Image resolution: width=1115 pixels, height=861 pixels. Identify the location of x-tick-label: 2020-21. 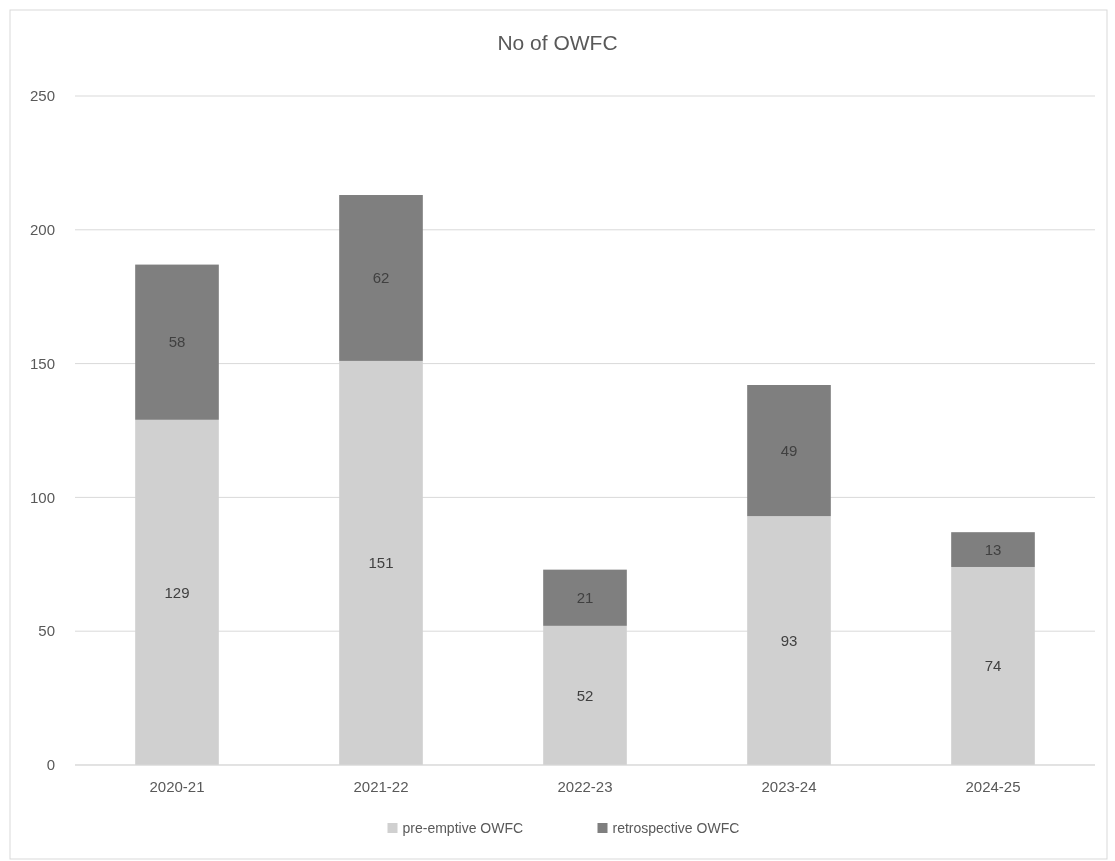
(177, 786).